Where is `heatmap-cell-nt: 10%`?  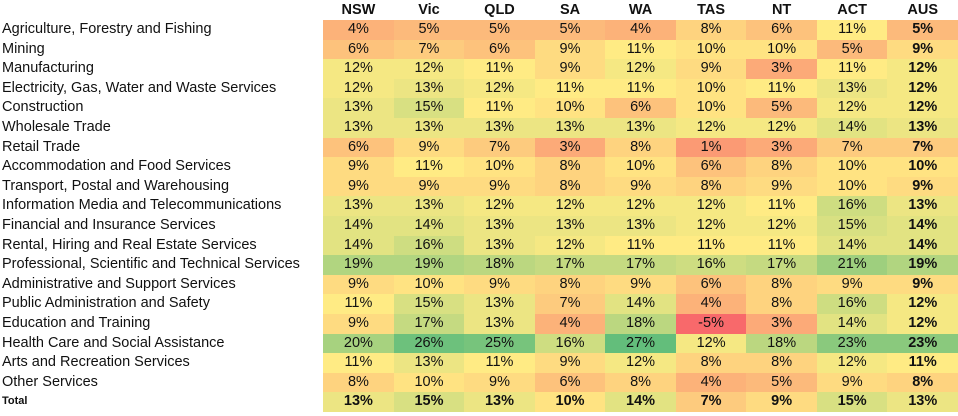
heatmap-cell-nt: 10% is located at coordinates (781, 49).